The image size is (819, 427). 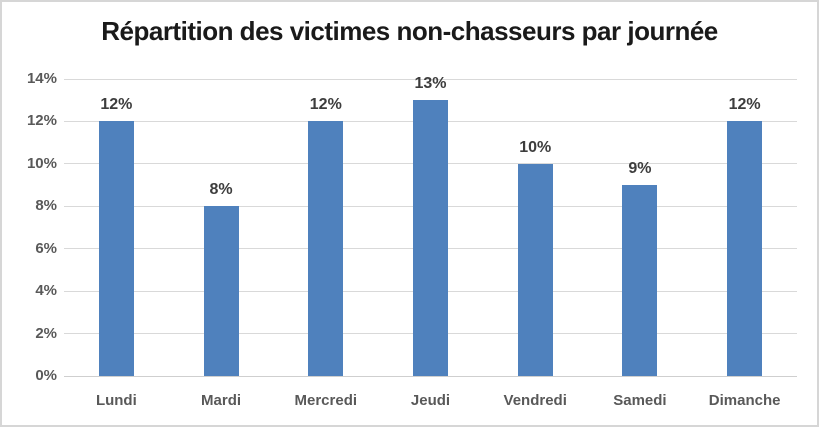 What do you see at coordinates (46, 206) in the screenshot?
I see `y-tick-label: 8%` at bounding box center [46, 206].